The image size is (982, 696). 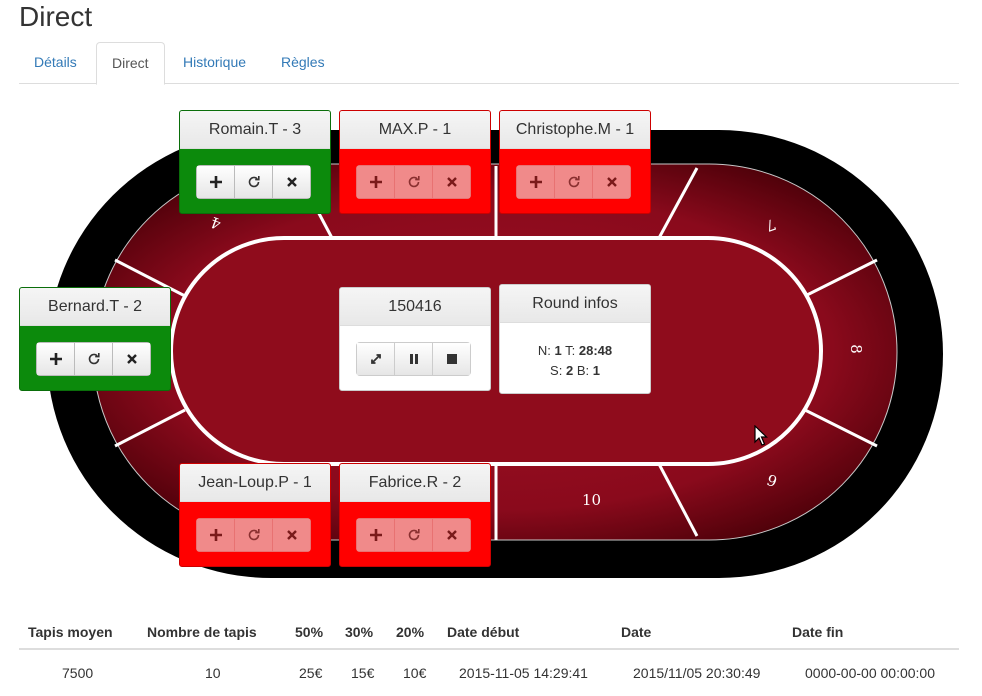 What do you see at coordinates (303, 62) in the screenshot?
I see `tab-regles: Règles` at bounding box center [303, 62].